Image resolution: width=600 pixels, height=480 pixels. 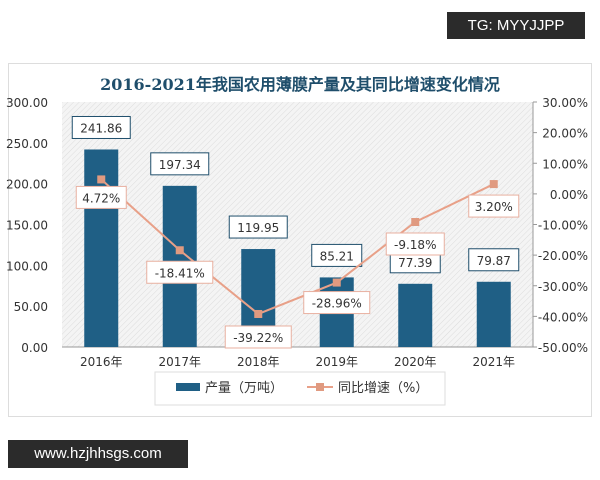 I want to click on legend-bar-label: 产量（万吨）, so click(x=244, y=388).